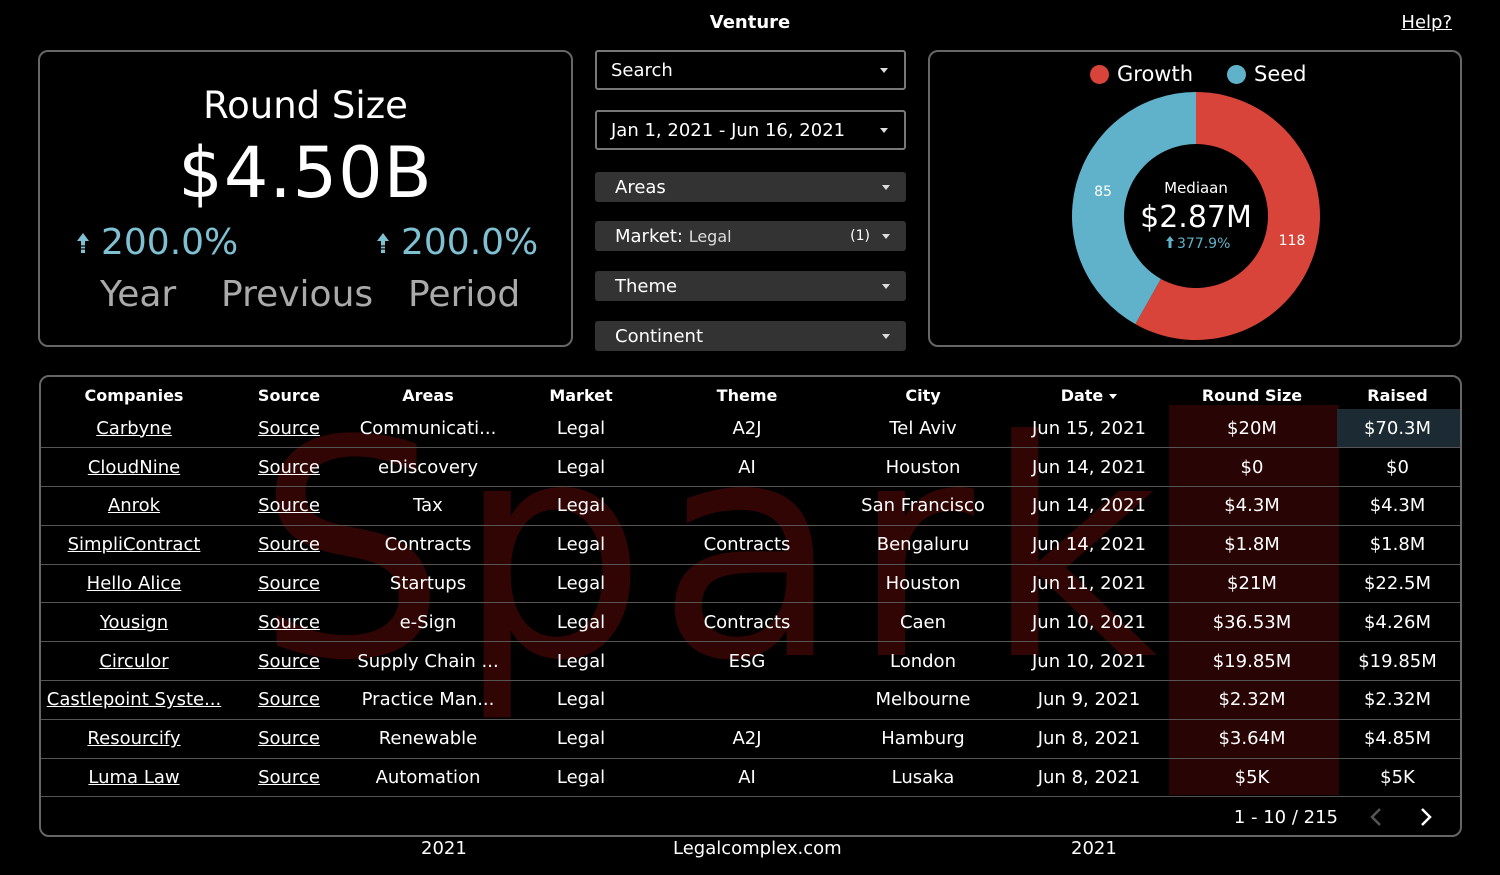 This screenshot has width=1500, height=875. I want to click on donut-center-change-value: 377.9%, so click(1203, 244).